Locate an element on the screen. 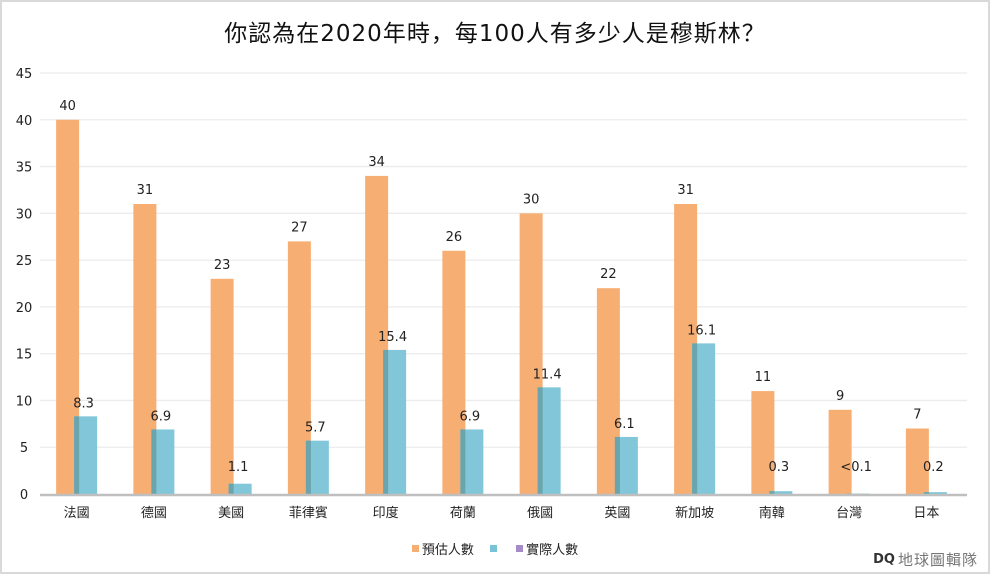  x-category-label: 法國 is located at coordinates (77, 513).